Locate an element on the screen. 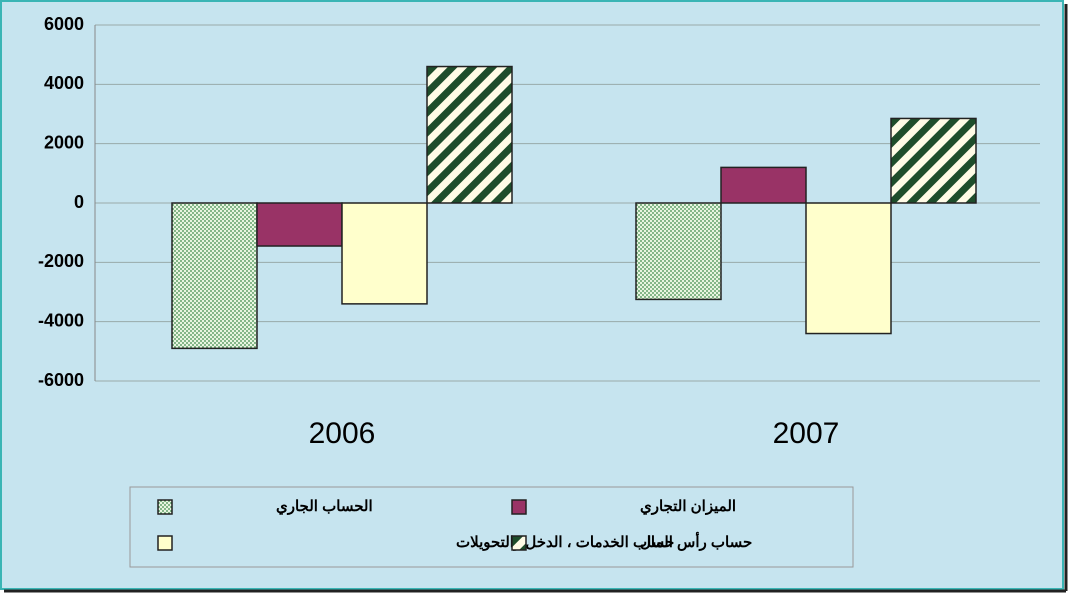  y-tick-label: 6000 is located at coordinates (64, 24).